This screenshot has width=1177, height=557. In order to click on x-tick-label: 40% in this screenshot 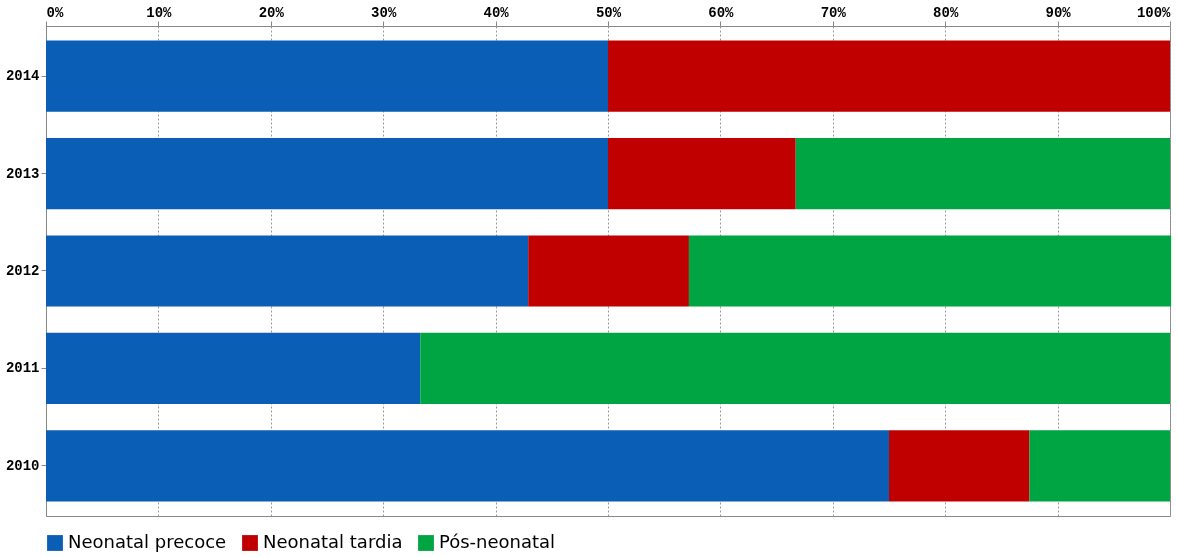, I will do `click(496, 12)`.